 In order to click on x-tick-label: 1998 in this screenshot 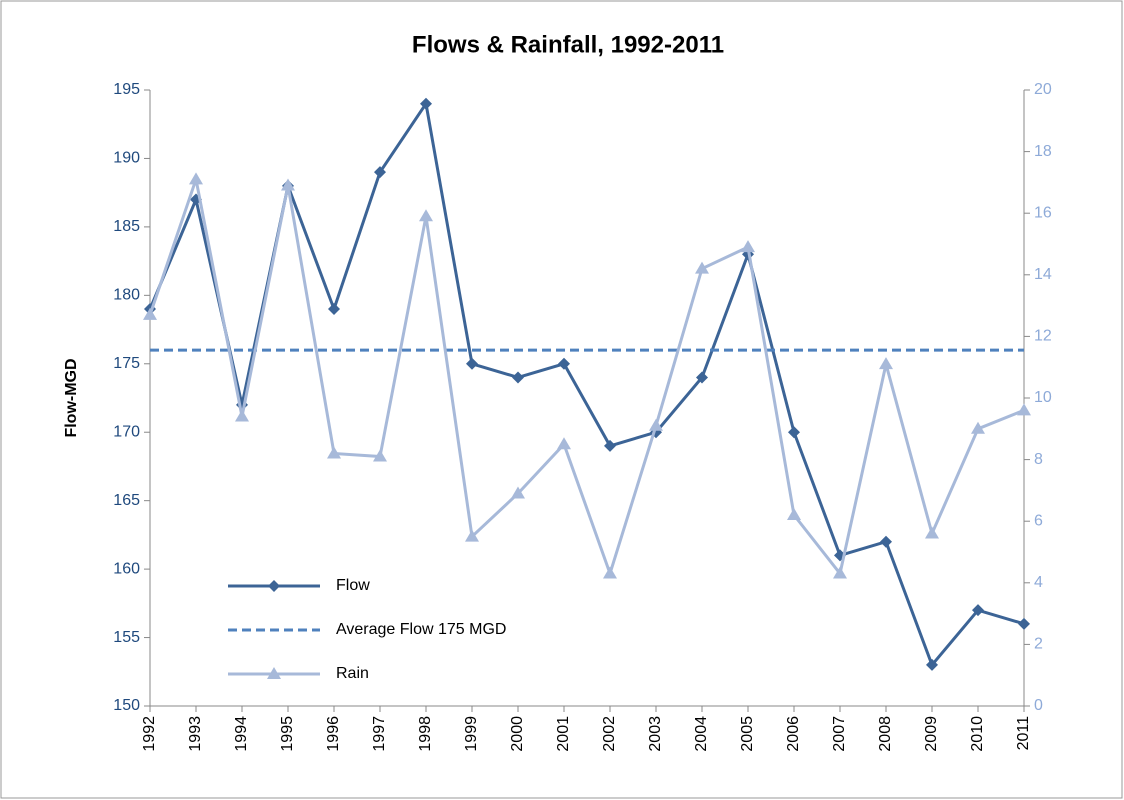, I will do `click(425, 734)`.